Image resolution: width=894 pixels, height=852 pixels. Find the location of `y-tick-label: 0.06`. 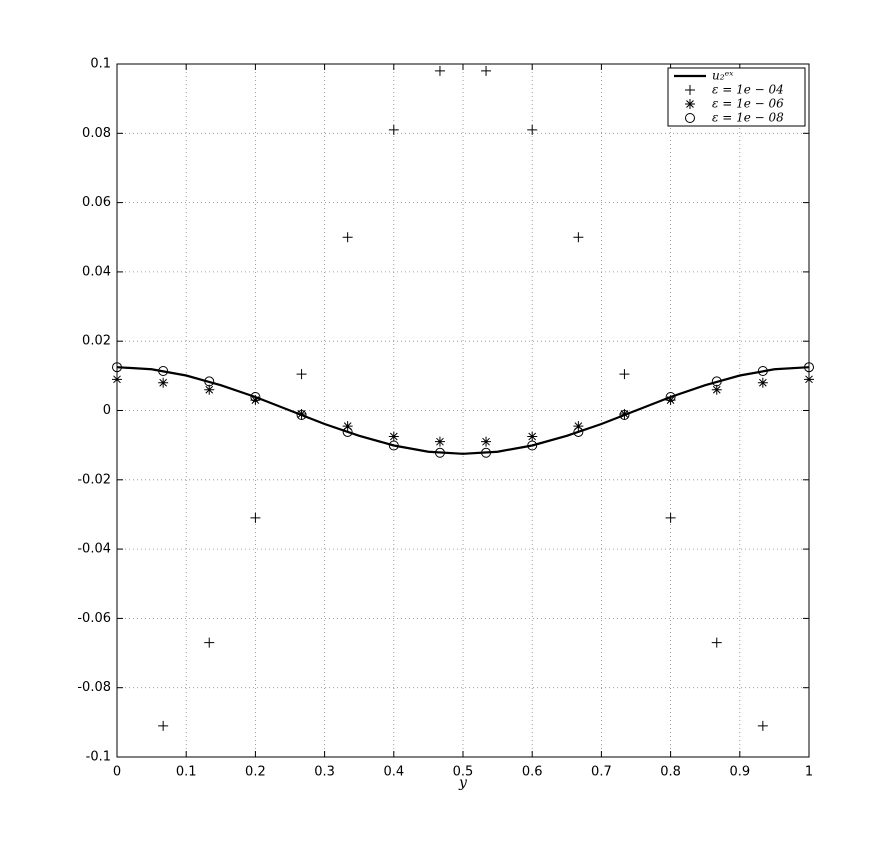

y-tick-label: 0.06 is located at coordinates (96, 202).